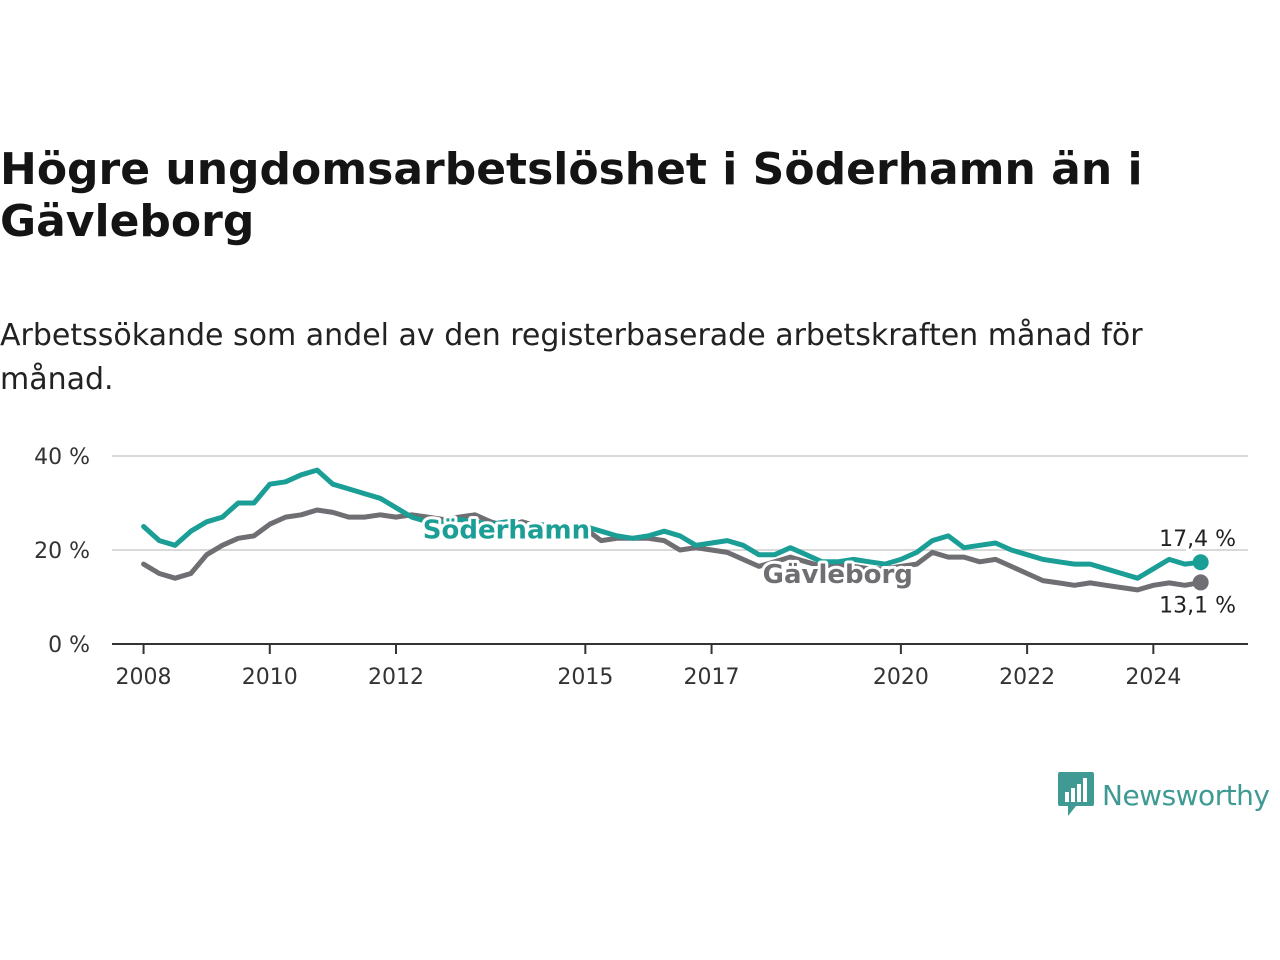  What do you see at coordinates (1027, 677) in the screenshot?
I see `x-tick-label: 2022` at bounding box center [1027, 677].